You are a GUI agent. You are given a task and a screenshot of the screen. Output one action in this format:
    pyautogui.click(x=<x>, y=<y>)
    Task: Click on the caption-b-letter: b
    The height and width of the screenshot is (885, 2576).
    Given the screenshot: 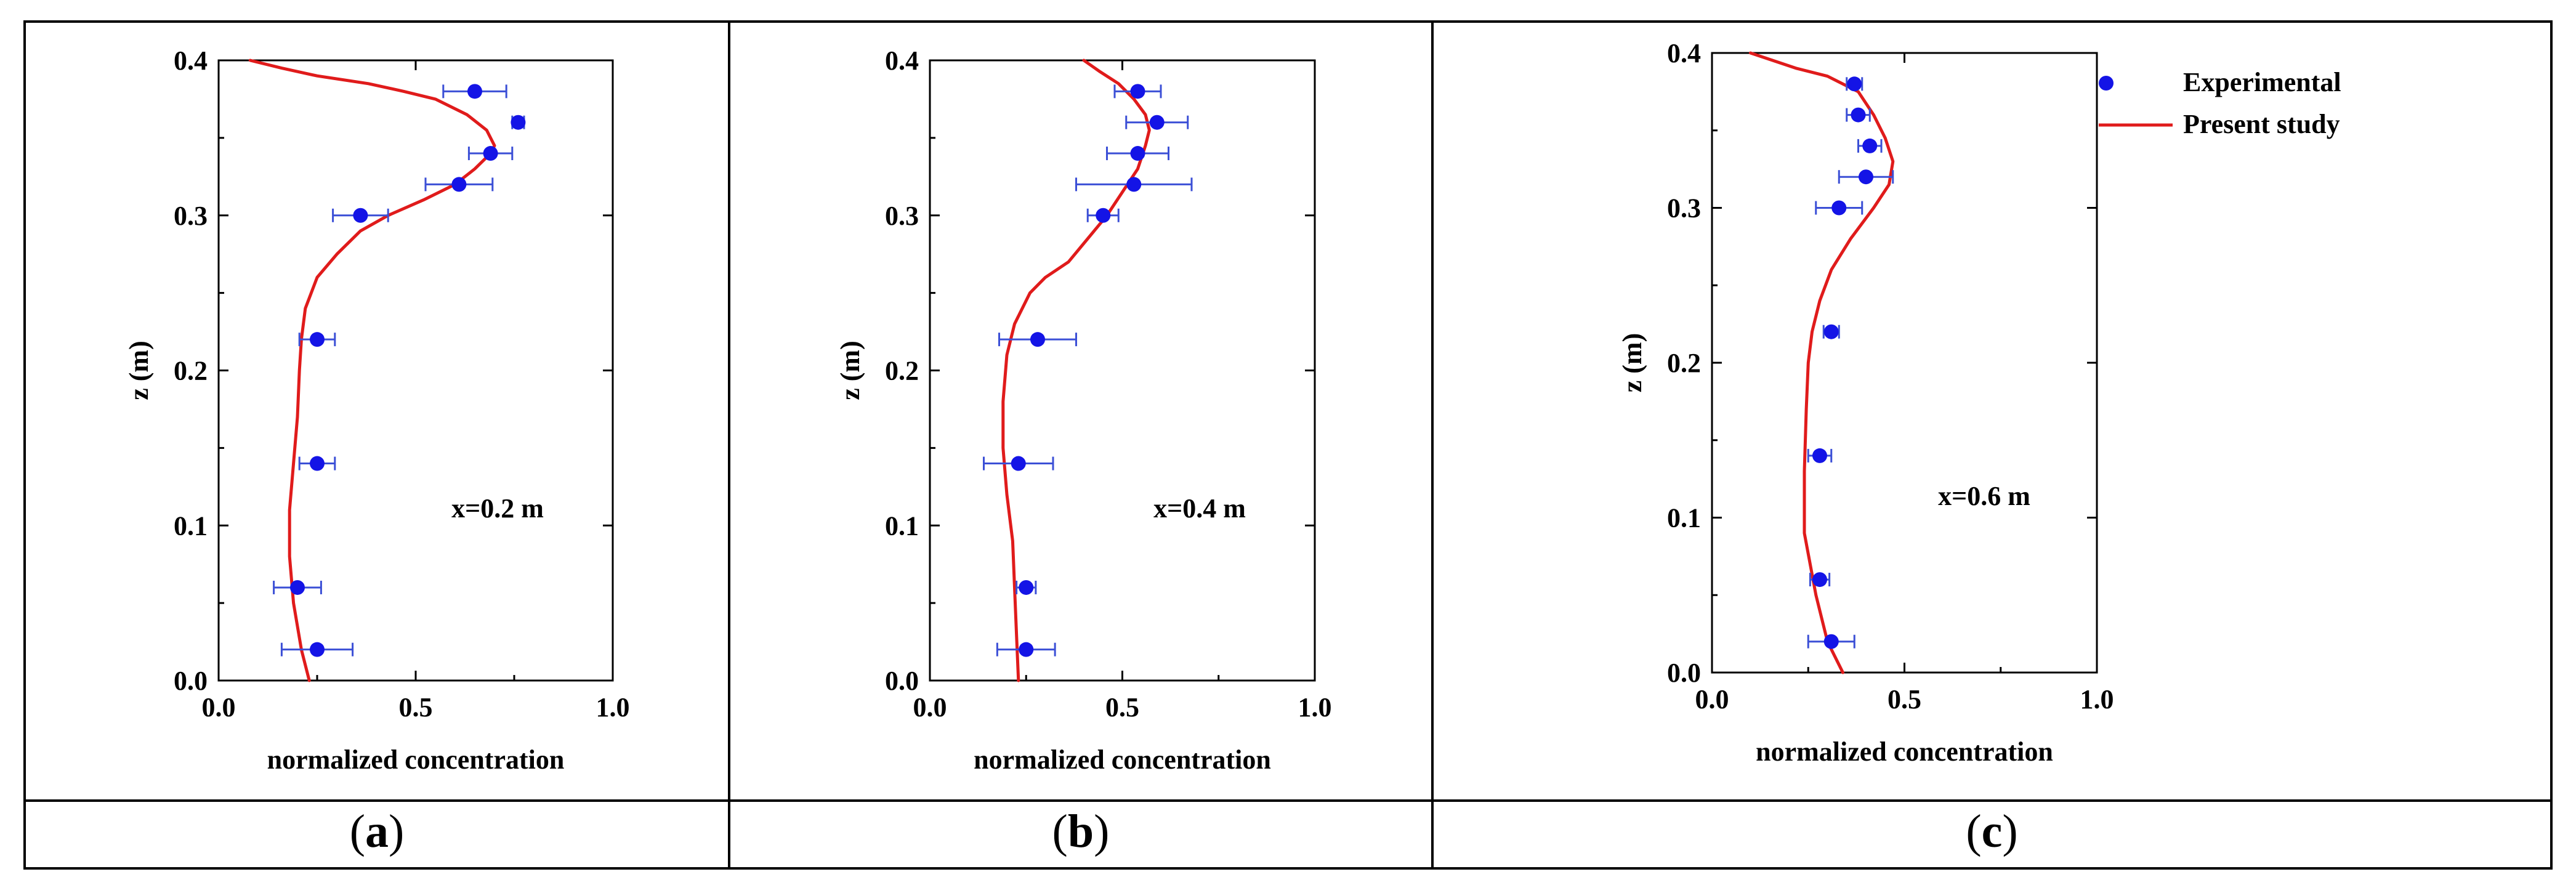 What is the action you would take?
    pyautogui.click(x=1080, y=831)
    